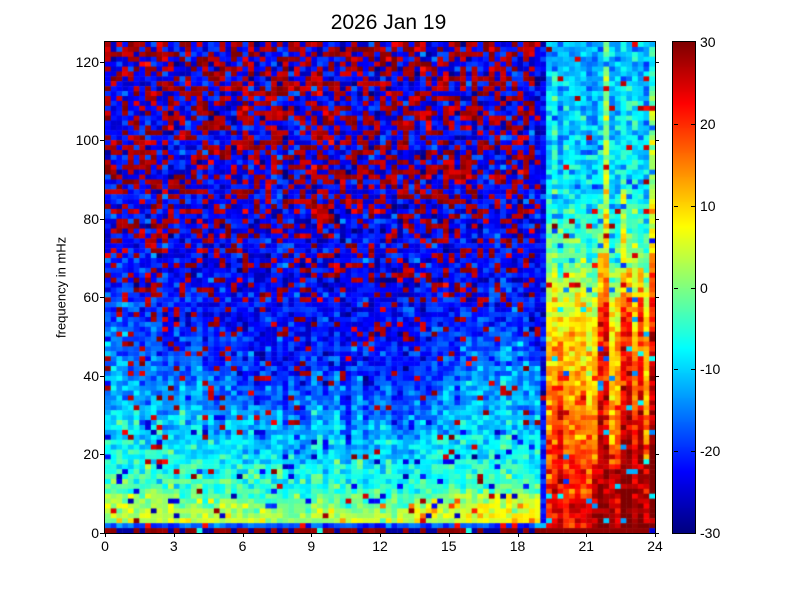 The image size is (801, 600). I want to click on x-tick-label: 18, so click(517, 546).